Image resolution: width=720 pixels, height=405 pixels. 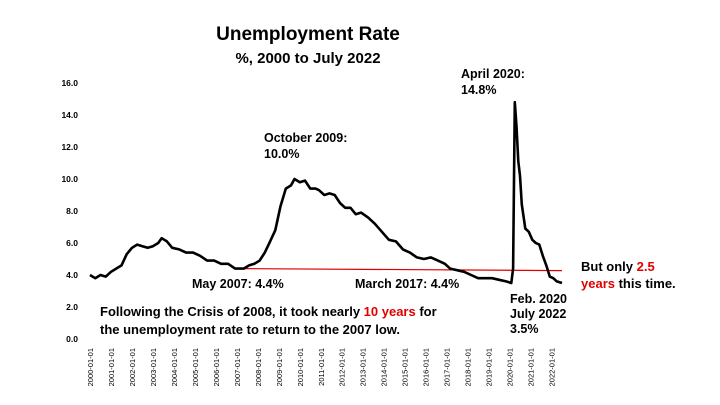 I want to click on y-tick-label: 14.0, so click(x=69, y=115).